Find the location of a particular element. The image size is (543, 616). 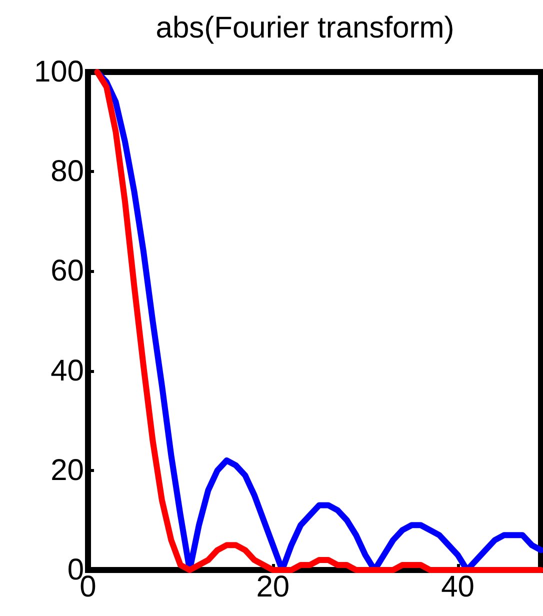

y-tick-label: 60 is located at coordinates (67, 271).